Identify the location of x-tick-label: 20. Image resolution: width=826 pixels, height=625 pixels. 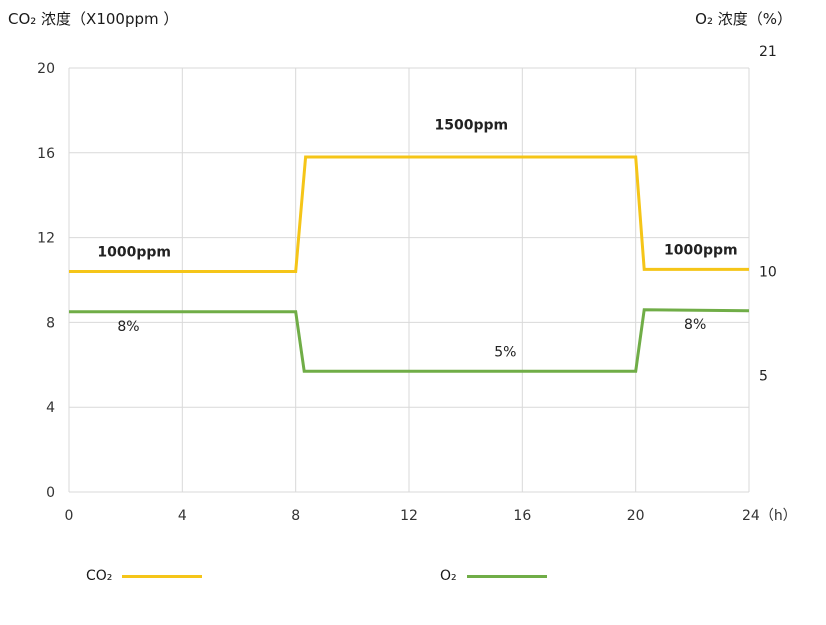
(636, 516).